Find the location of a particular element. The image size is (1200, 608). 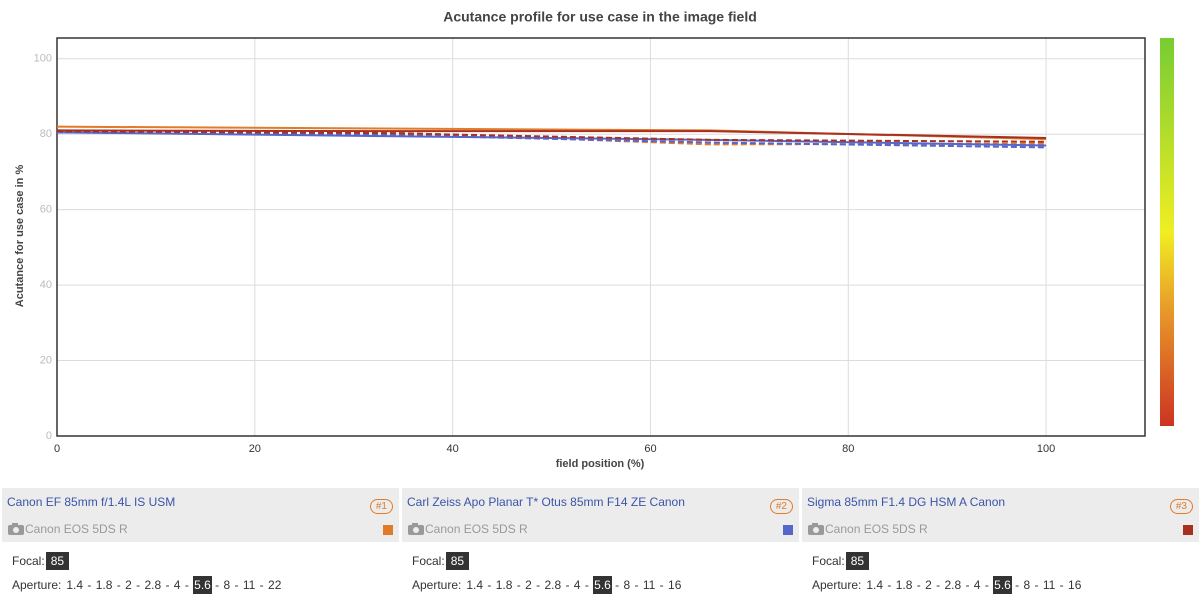

y-tick-label: 20 is located at coordinates (46, 360).